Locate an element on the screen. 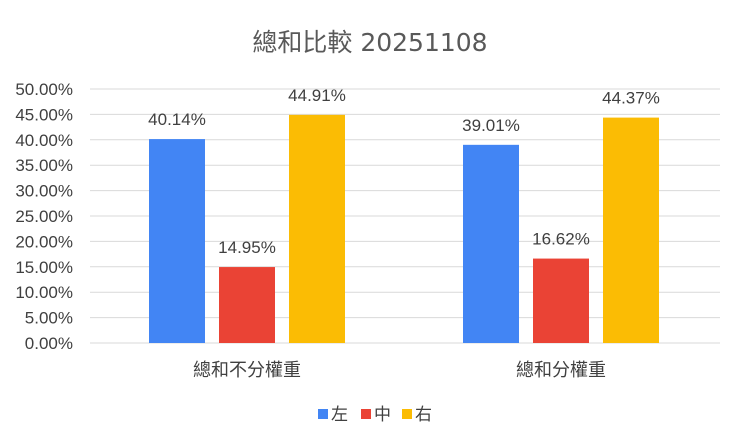  y-tick-label: 30.00% is located at coordinates (44, 191).